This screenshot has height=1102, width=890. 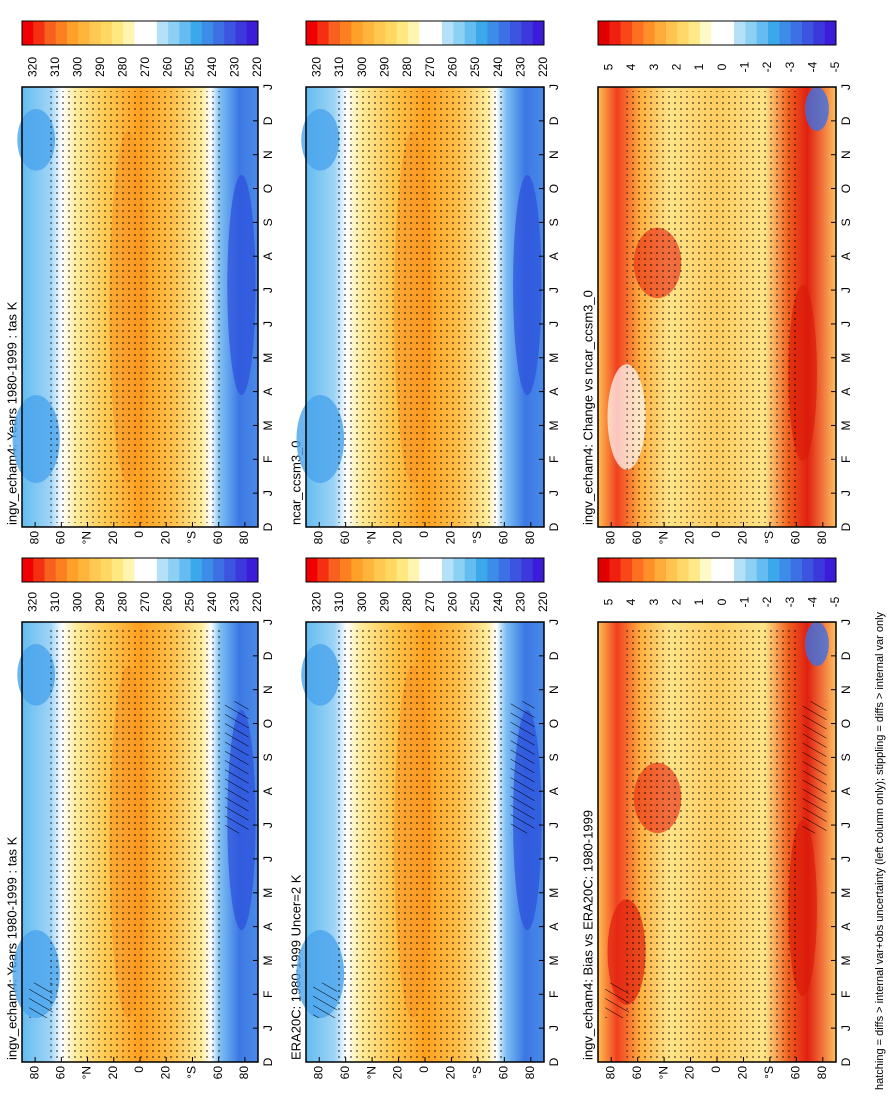 I want to click on colorbar-label: 320, so click(x=32, y=67).